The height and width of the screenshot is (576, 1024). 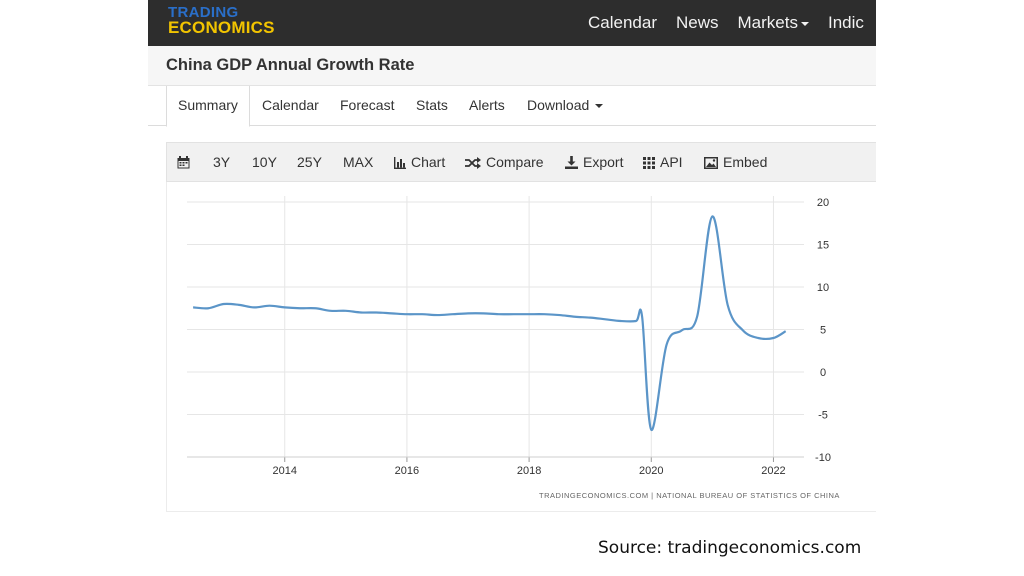 I want to click on logo-line-1: TRADING, so click(x=203, y=12).